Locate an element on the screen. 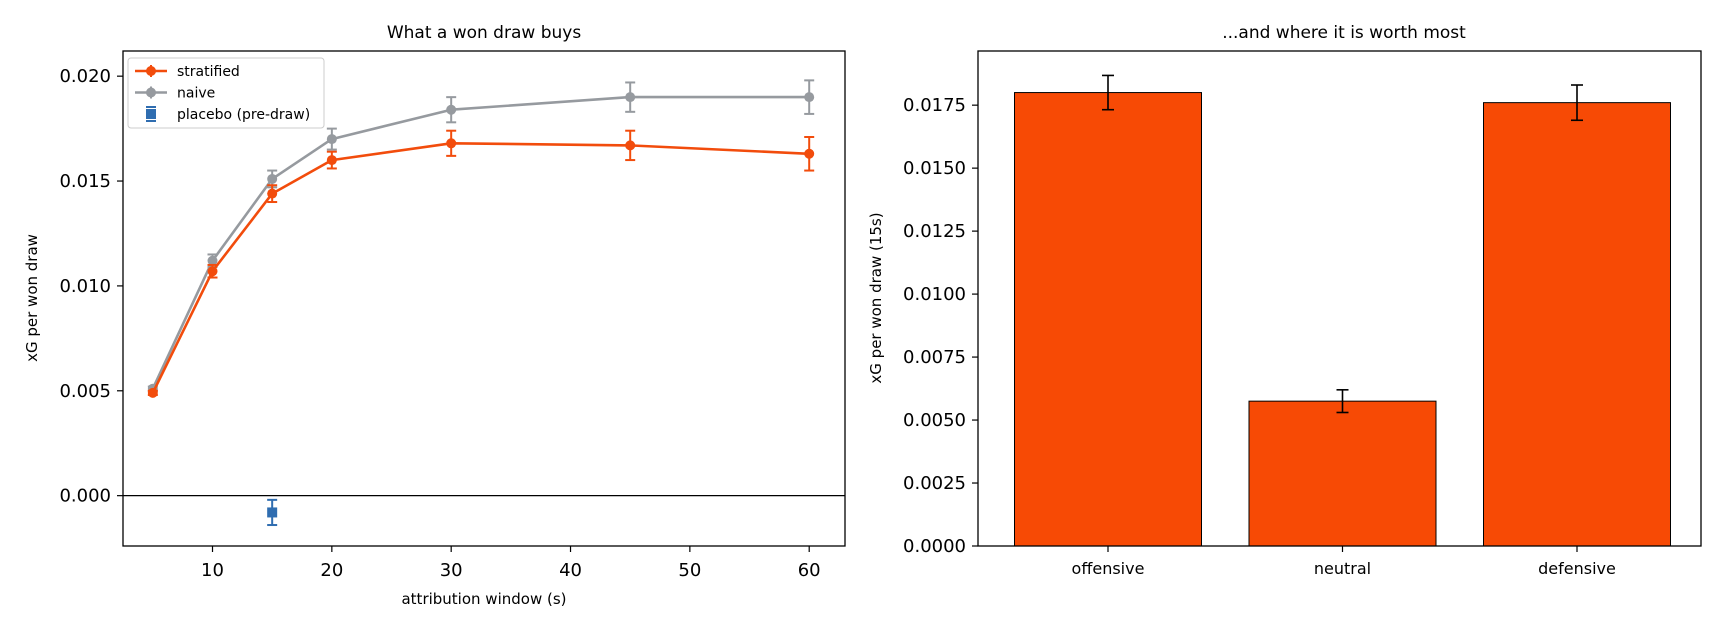  right-y-tick-label: 0.0000 is located at coordinates (934, 546).